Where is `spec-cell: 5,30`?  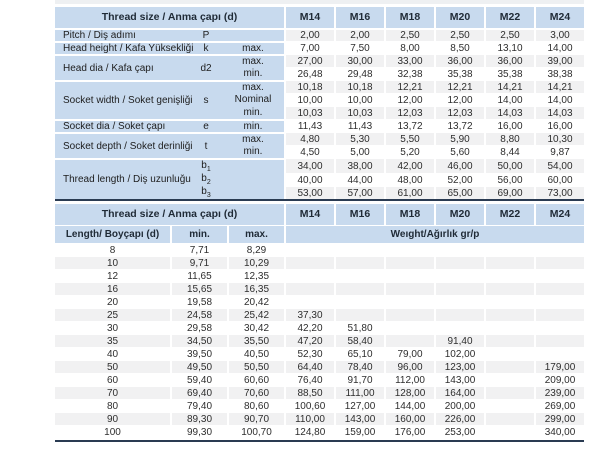
spec-cell: 5,30 is located at coordinates (359, 138).